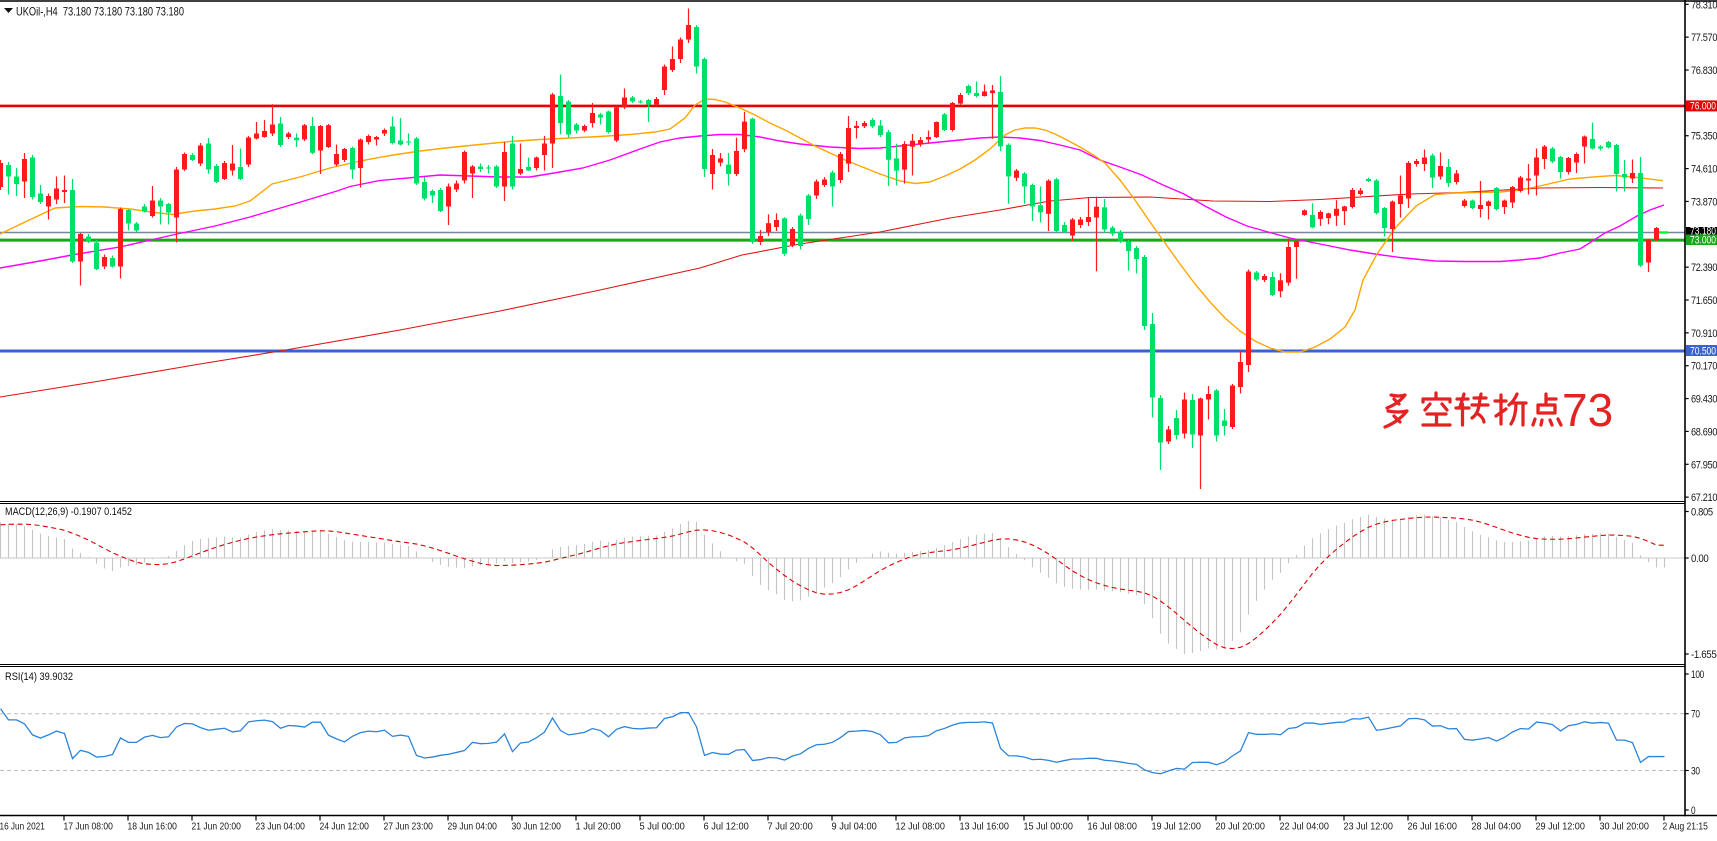  Describe the element at coordinates (1704, 202) in the screenshot. I see `svg-text: 73.870` at that location.